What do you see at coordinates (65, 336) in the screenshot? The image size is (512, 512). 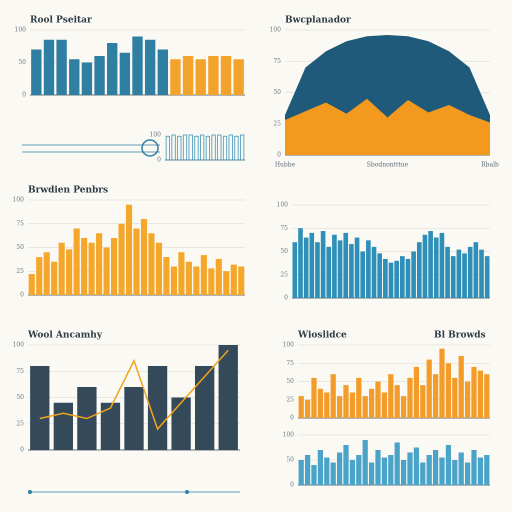 I see `chart-title: Wool Ancamhy` at bounding box center [65, 336].